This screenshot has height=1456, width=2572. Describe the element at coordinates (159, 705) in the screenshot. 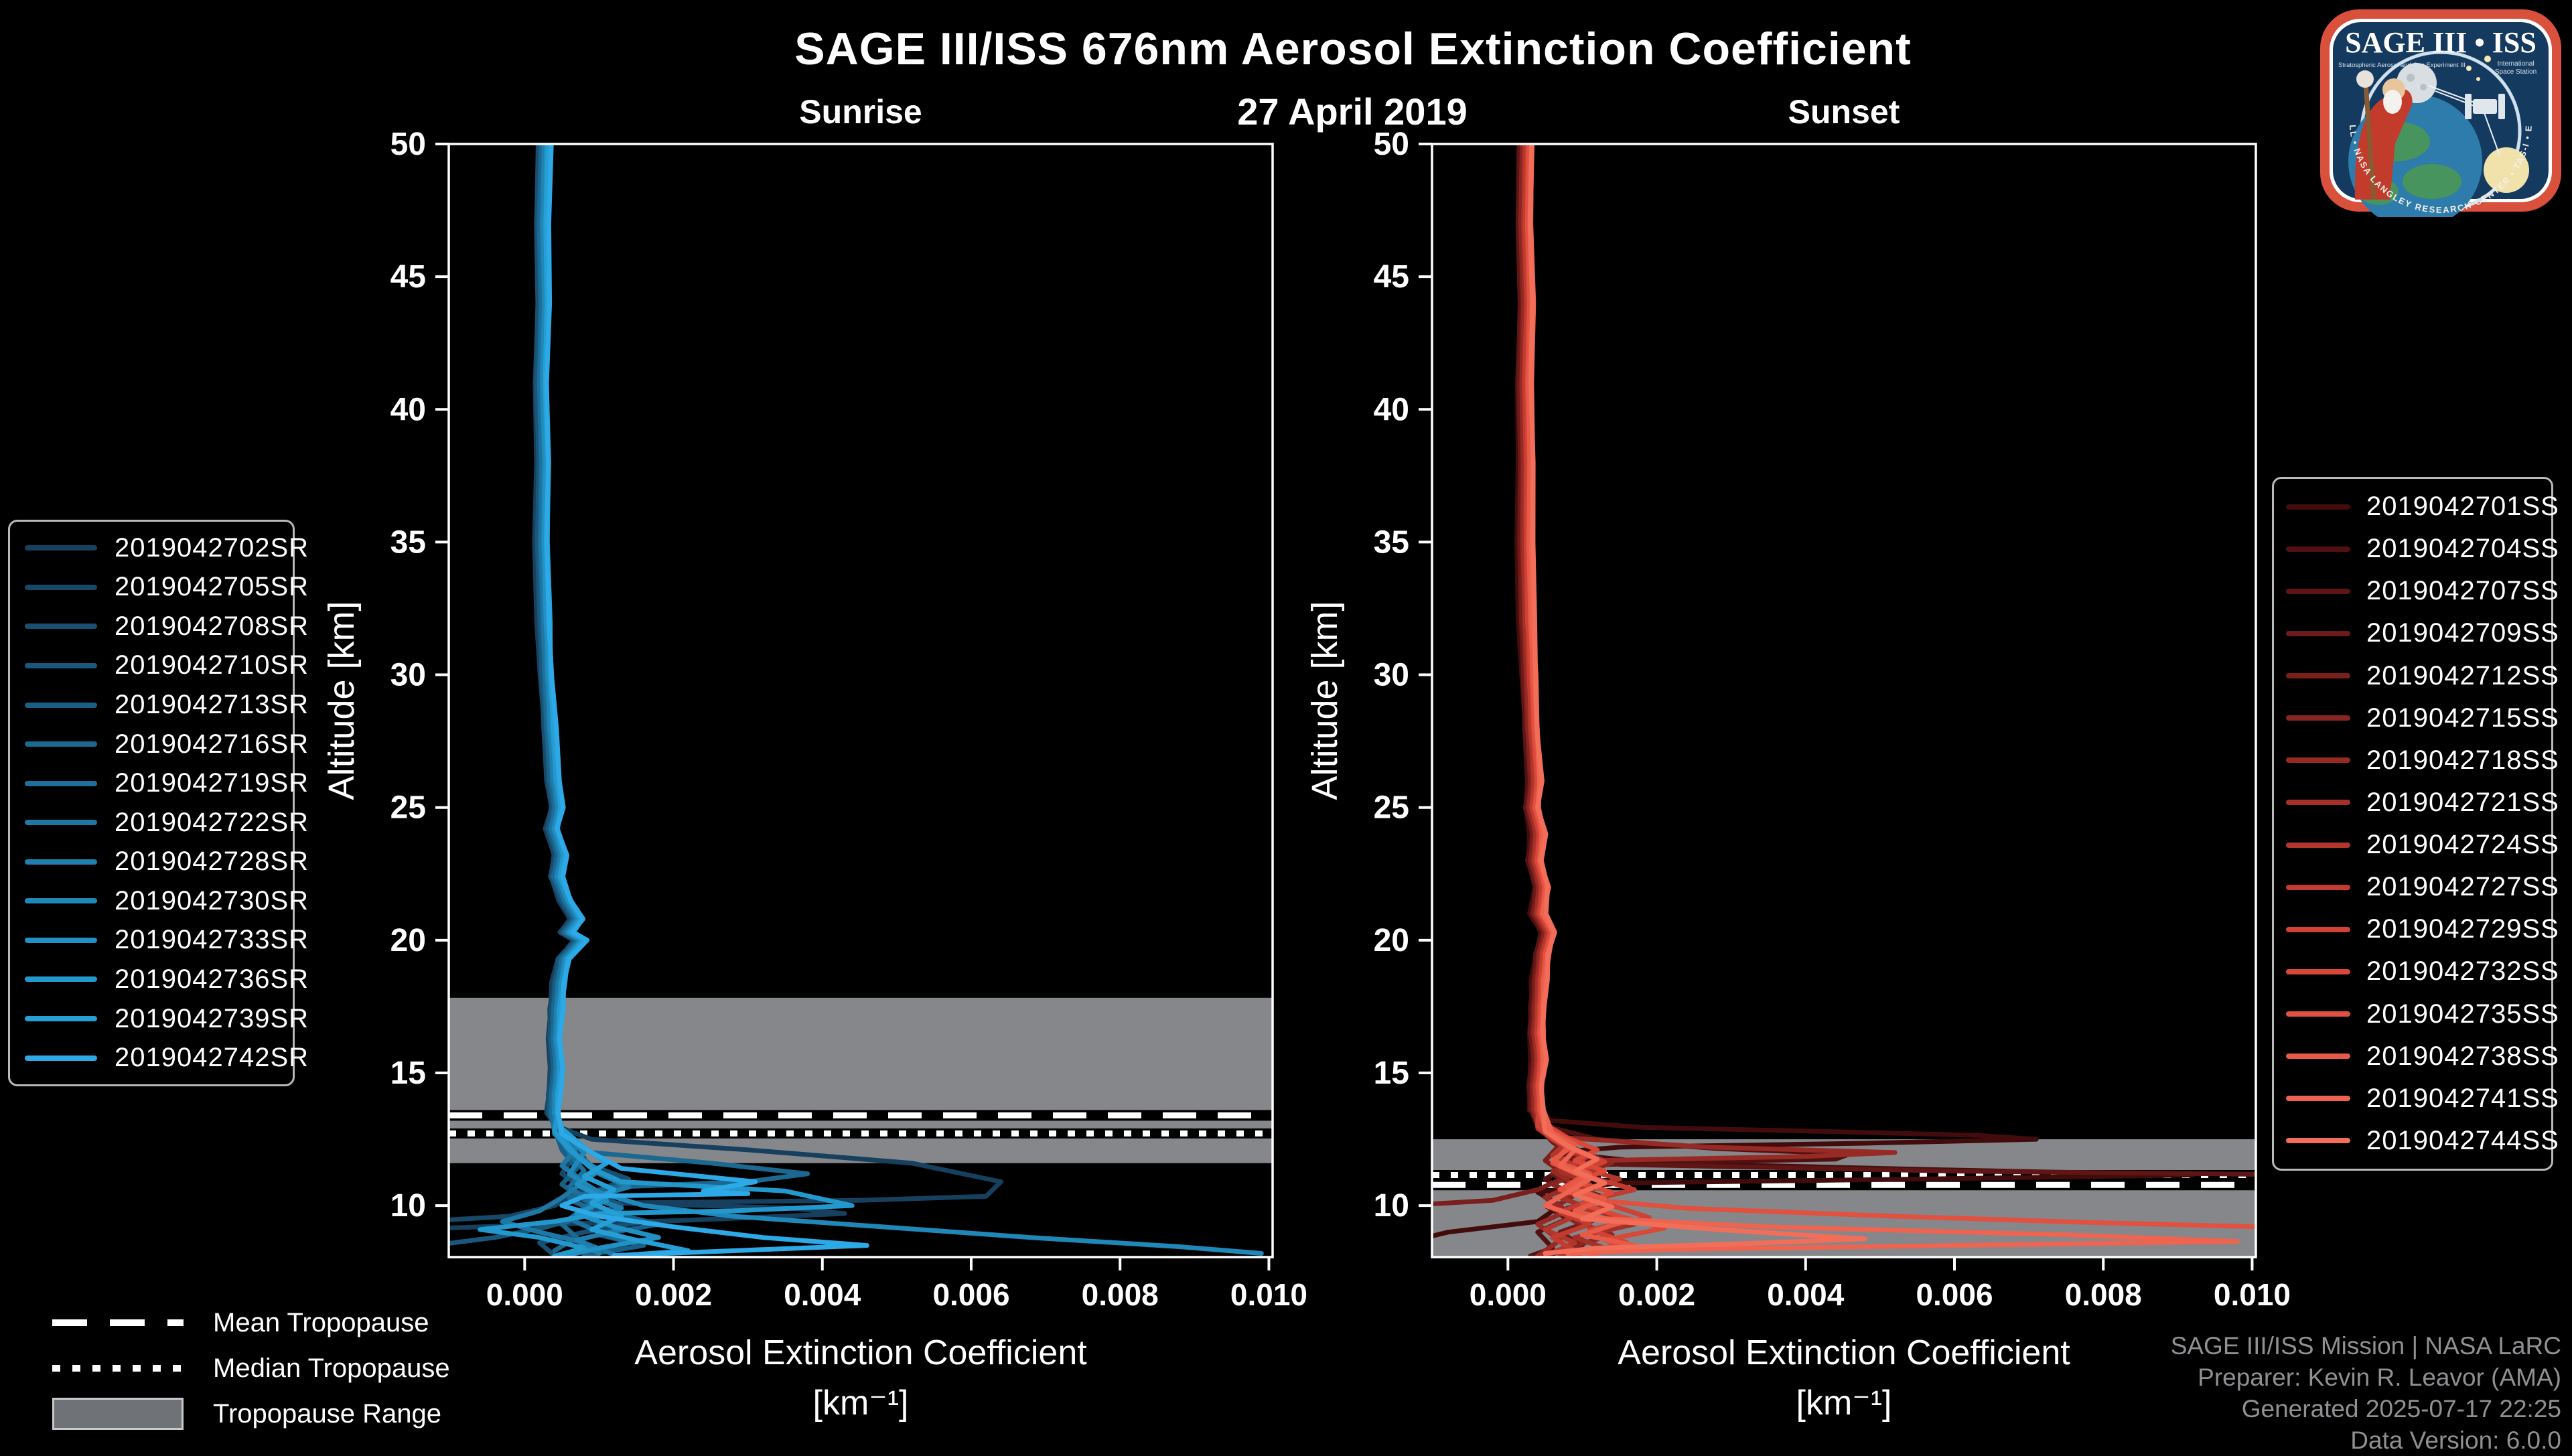

I see `legend-item: 2019042713SR` at that location.